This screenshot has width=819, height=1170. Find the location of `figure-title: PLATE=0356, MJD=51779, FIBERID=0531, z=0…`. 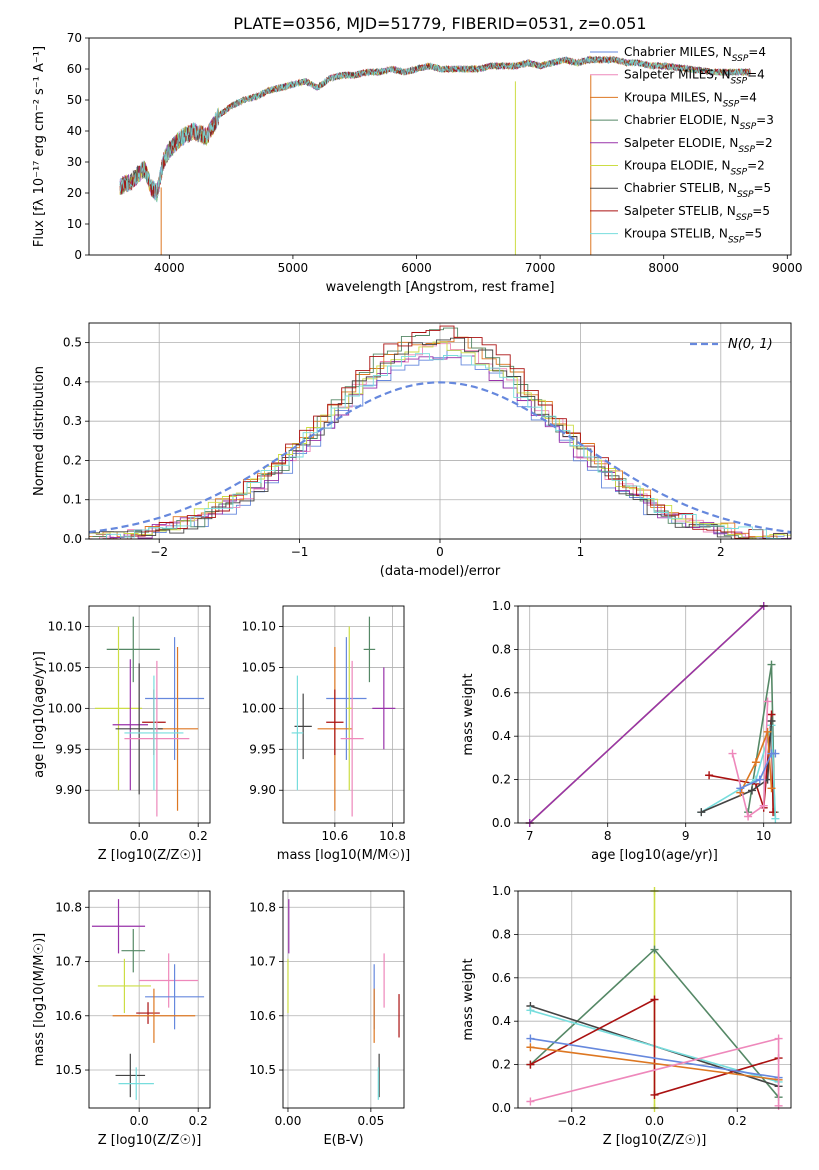

figure-title: PLATE=0356, MJD=51779, FIBERID=0531, z=0… is located at coordinates (439, 23).